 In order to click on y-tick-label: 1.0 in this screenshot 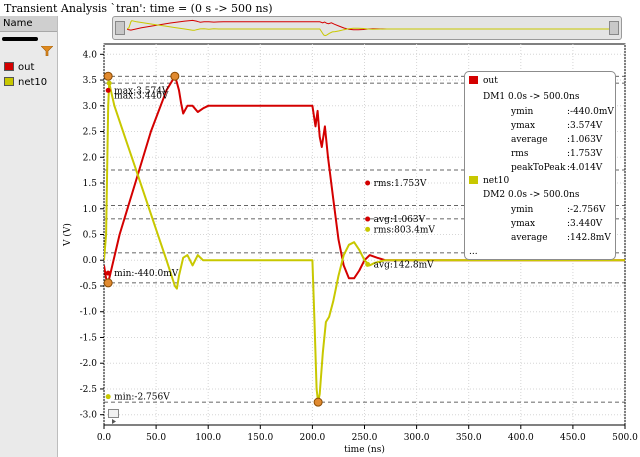, I will do `click(90, 210)`.